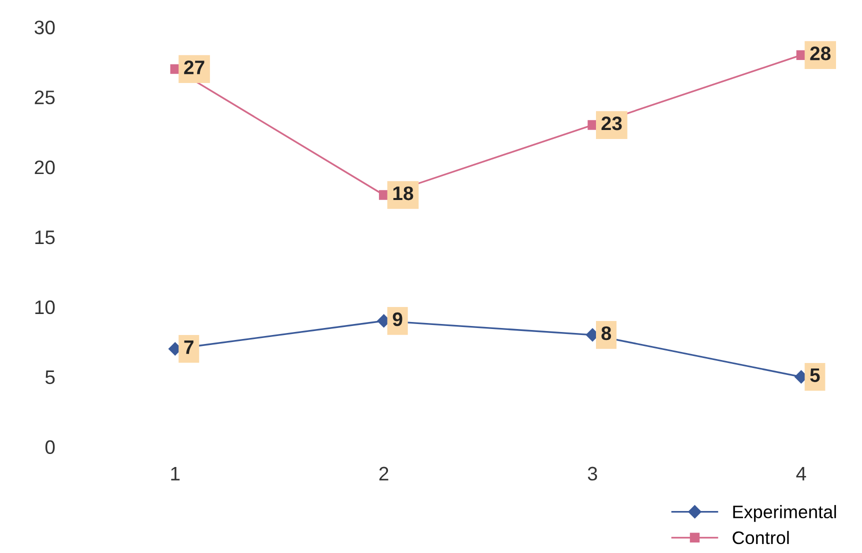 This screenshot has height=553, width=862. What do you see at coordinates (784, 513) in the screenshot?
I see `legend-label: Experimental` at bounding box center [784, 513].